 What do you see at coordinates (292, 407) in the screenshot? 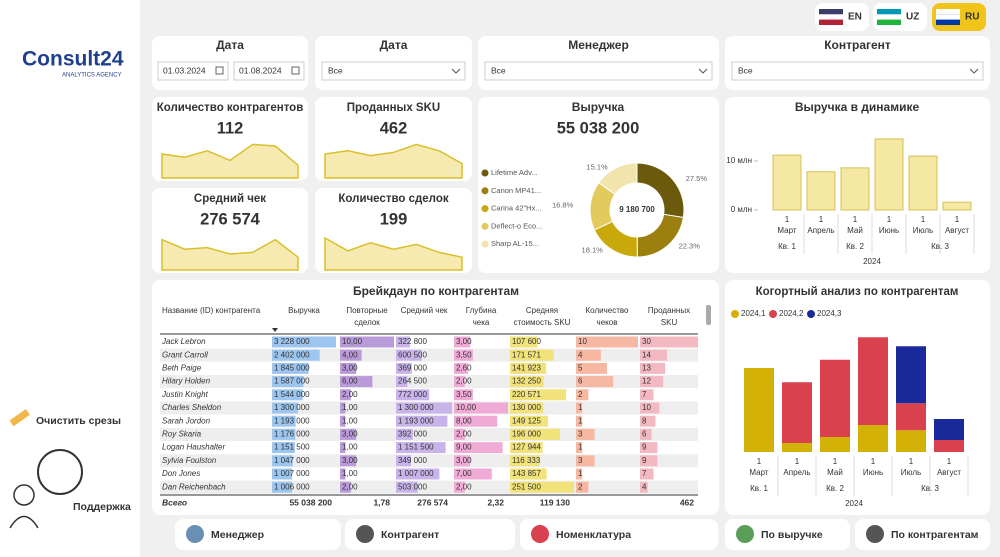
I see `cell: 1 300 000` at bounding box center [292, 407].